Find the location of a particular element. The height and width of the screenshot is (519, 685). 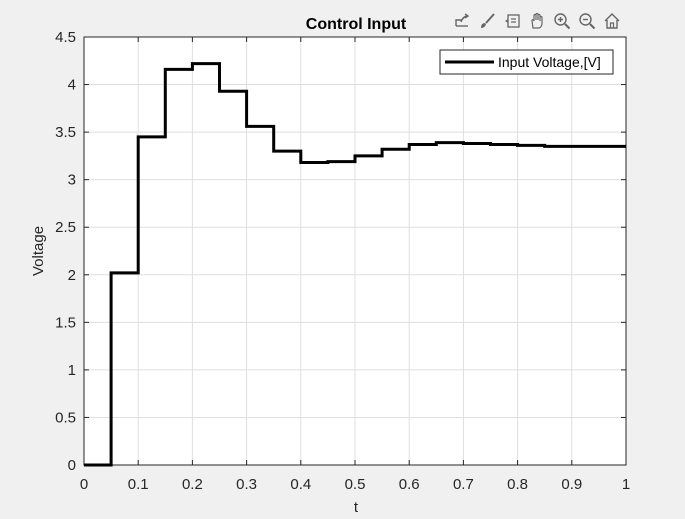

export-icon is located at coordinates (462, 20).